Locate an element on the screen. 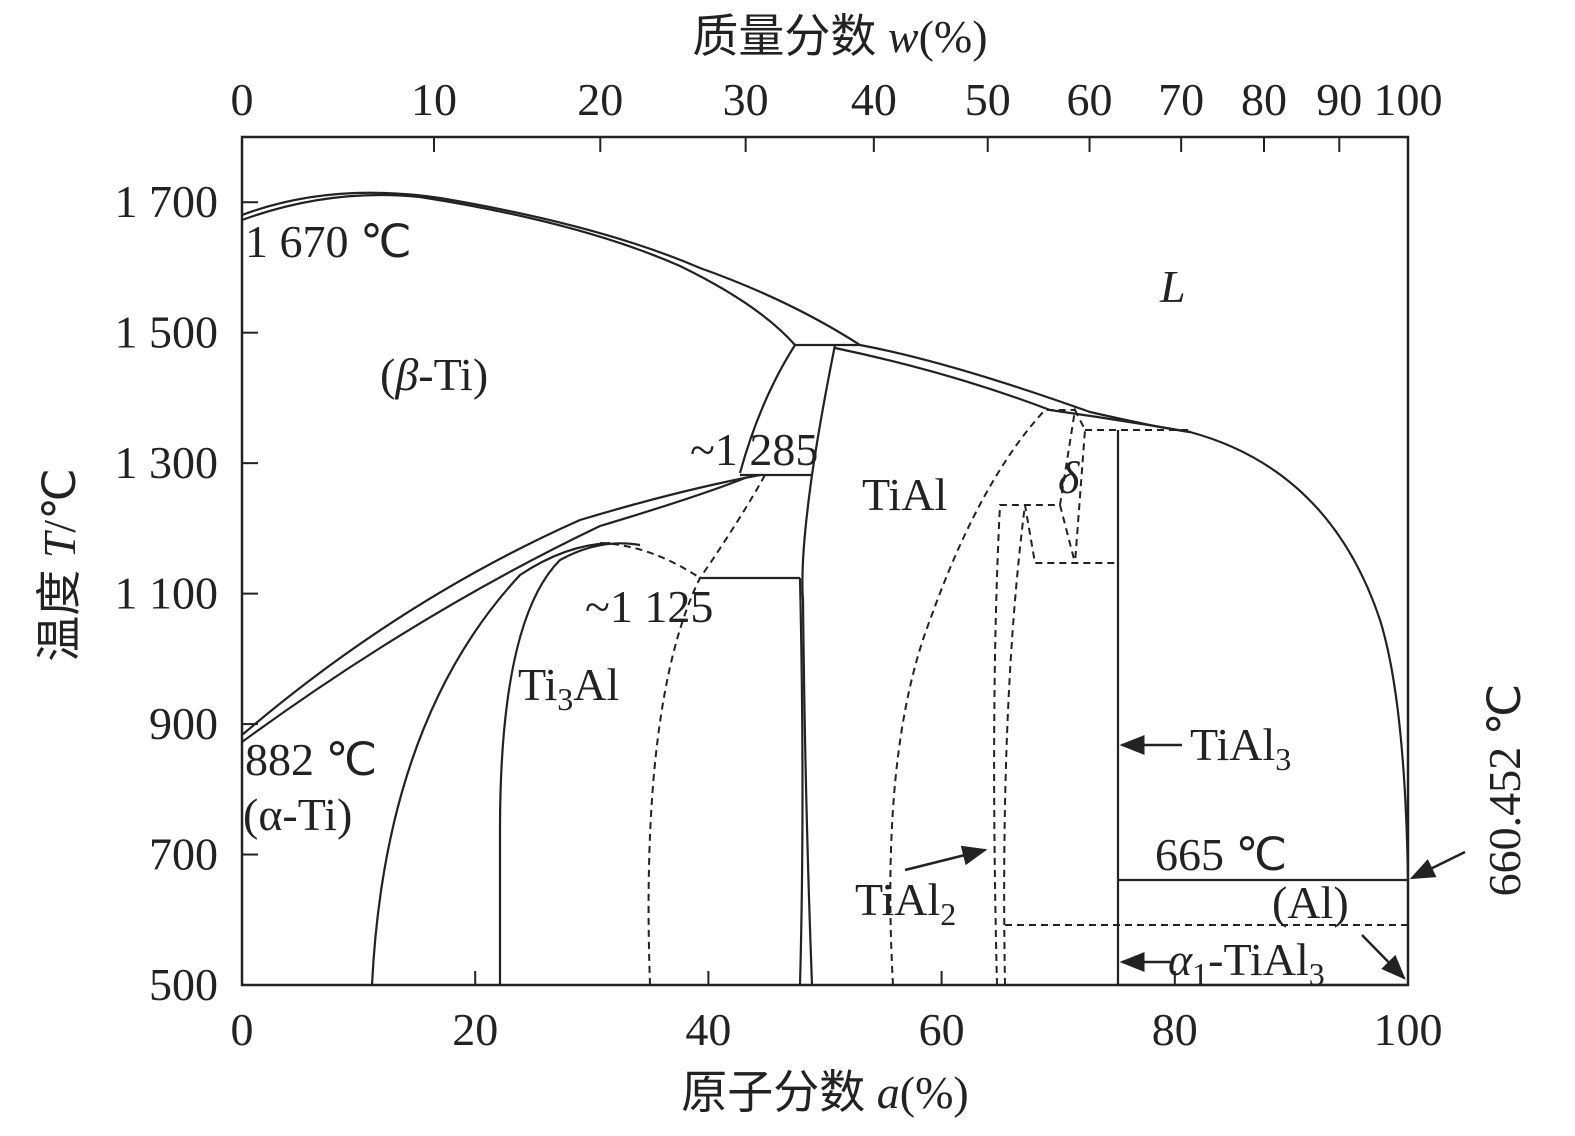 The width and height of the screenshot is (1575, 1136). annotation: (Al) is located at coordinates (1310, 902).